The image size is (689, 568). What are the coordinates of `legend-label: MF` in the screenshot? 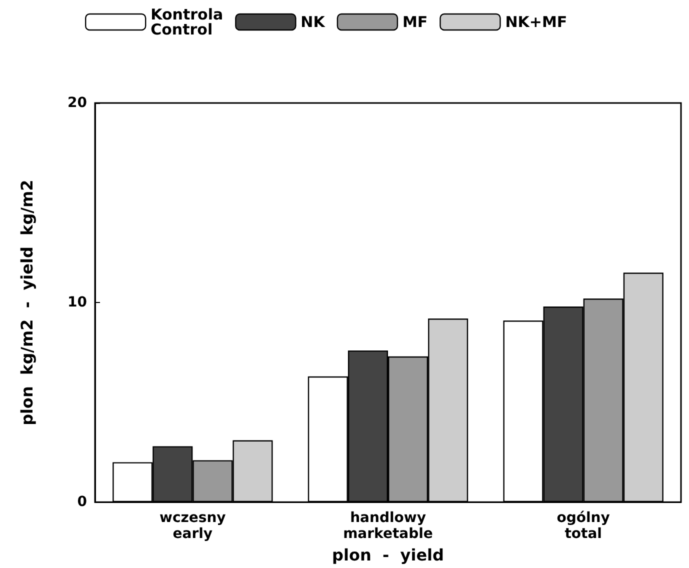 It's located at (415, 22).